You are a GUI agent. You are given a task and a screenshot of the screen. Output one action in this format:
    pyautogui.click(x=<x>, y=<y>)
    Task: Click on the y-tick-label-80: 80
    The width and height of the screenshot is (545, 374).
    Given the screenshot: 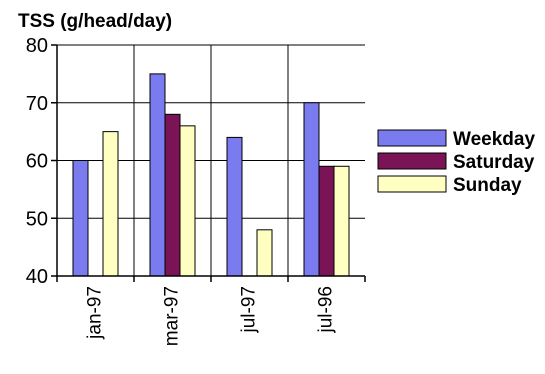 What is the action you would take?
    pyautogui.click(x=37, y=46)
    